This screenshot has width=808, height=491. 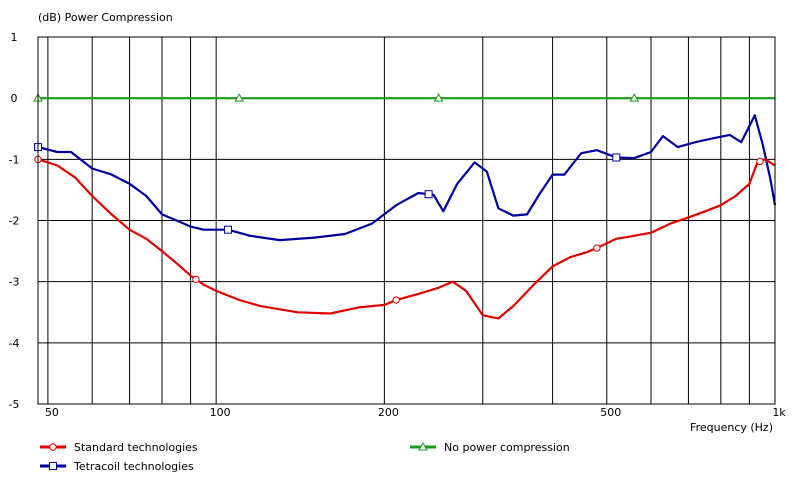 I want to click on y-tick-label: -4, so click(x=14, y=343).